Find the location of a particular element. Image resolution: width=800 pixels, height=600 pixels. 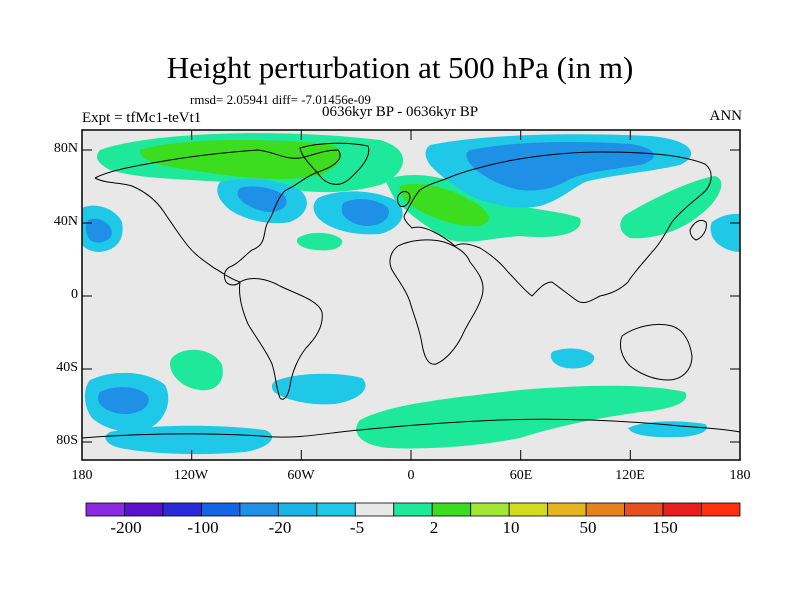

colorbar-label: -100 is located at coordinates (203, 527).